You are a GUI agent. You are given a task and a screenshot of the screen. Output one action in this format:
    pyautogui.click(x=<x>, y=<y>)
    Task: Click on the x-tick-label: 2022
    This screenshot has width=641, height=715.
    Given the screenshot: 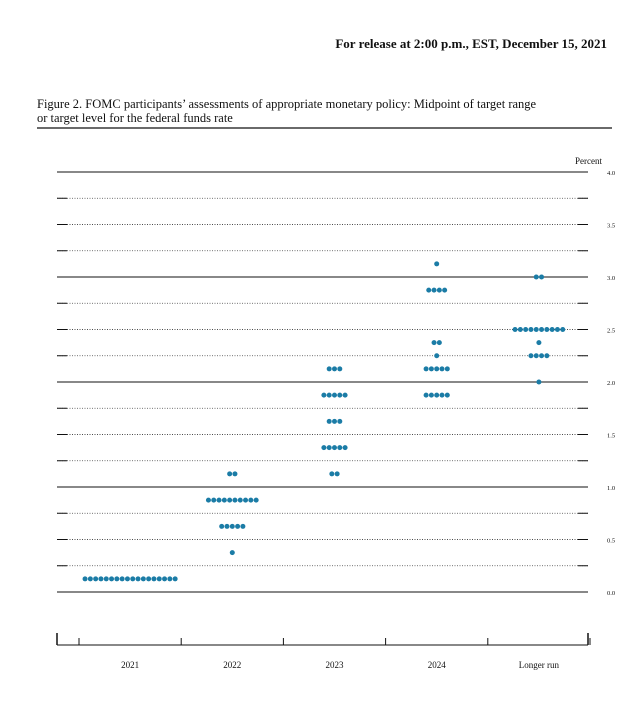 What is the action you would take?
    pyautogui.click(x=232, y=665)
    